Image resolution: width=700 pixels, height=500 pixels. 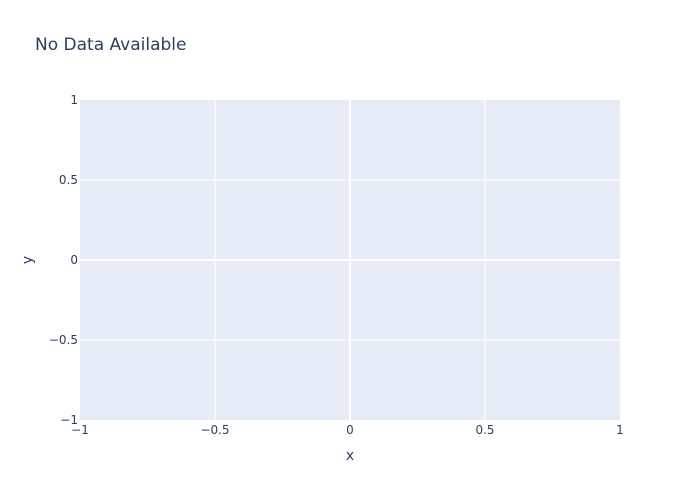 What do you see at coordinates (74, 260) in the screenshot?
I see `y-tick-label: 0` at bounding box center [74, 260].